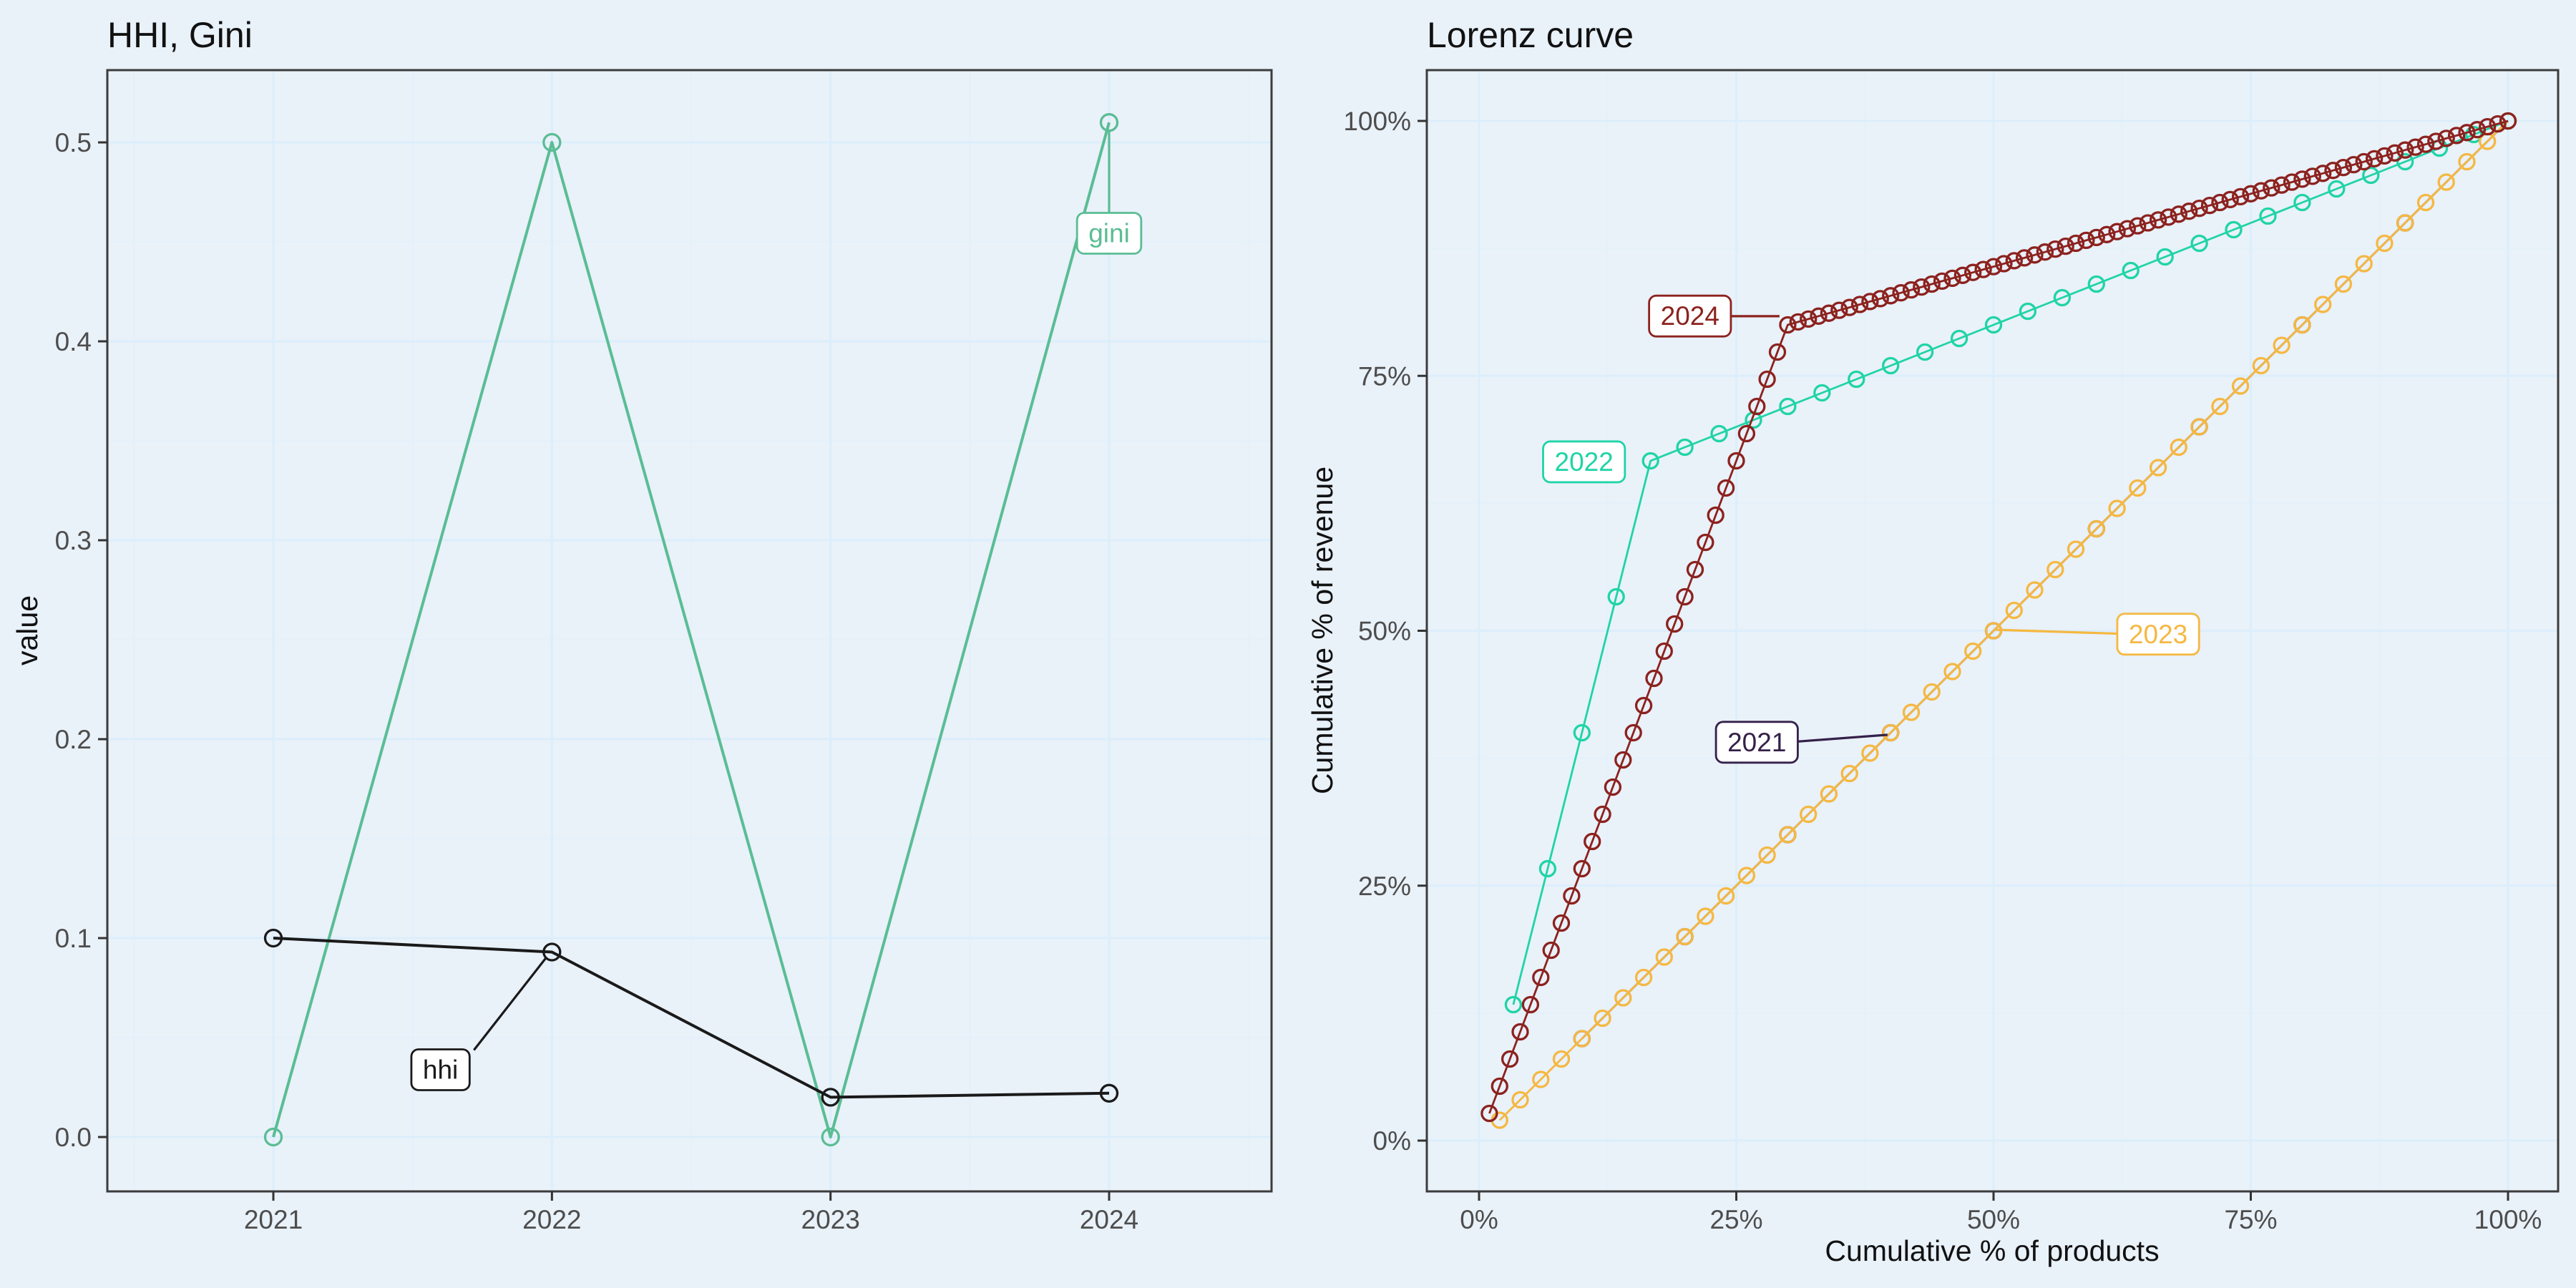 The image size is (2576, 1288). Describe the element at coordinates (1322, 630) in the screenshot. I see `y-axis-title-right: Cumulative % of revenue` at that location.